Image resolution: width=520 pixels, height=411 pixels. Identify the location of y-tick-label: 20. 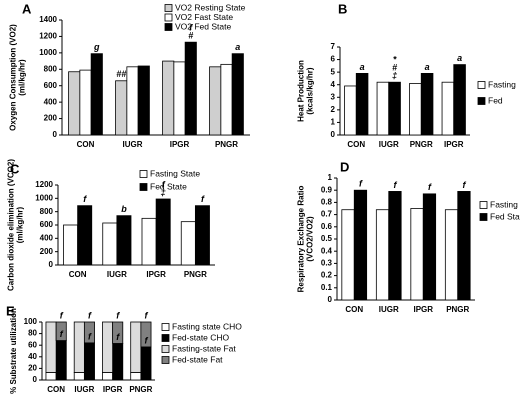
(32, 368).